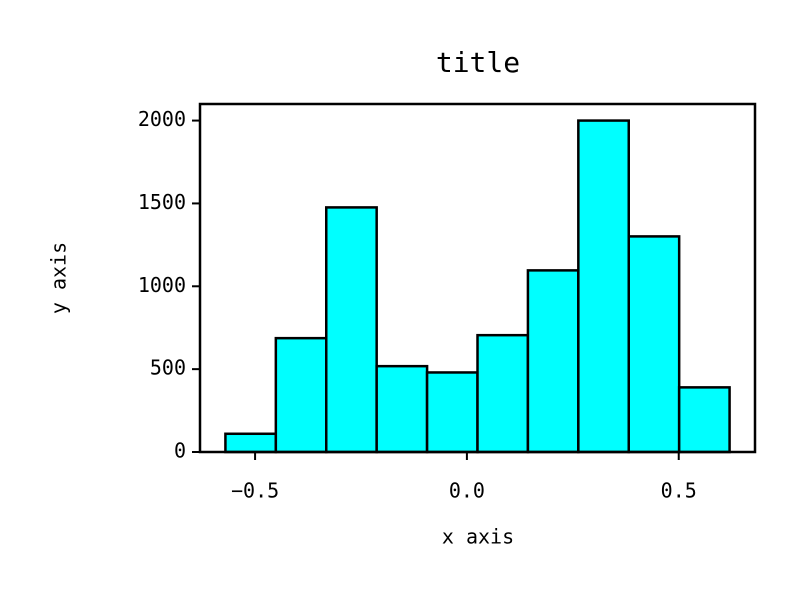 Image resolution: width=799 pixels, height=600 pixels. Describe the element at coordinates (168, 368) in the screenshot. I see `y-tick-label: 500` at that location.